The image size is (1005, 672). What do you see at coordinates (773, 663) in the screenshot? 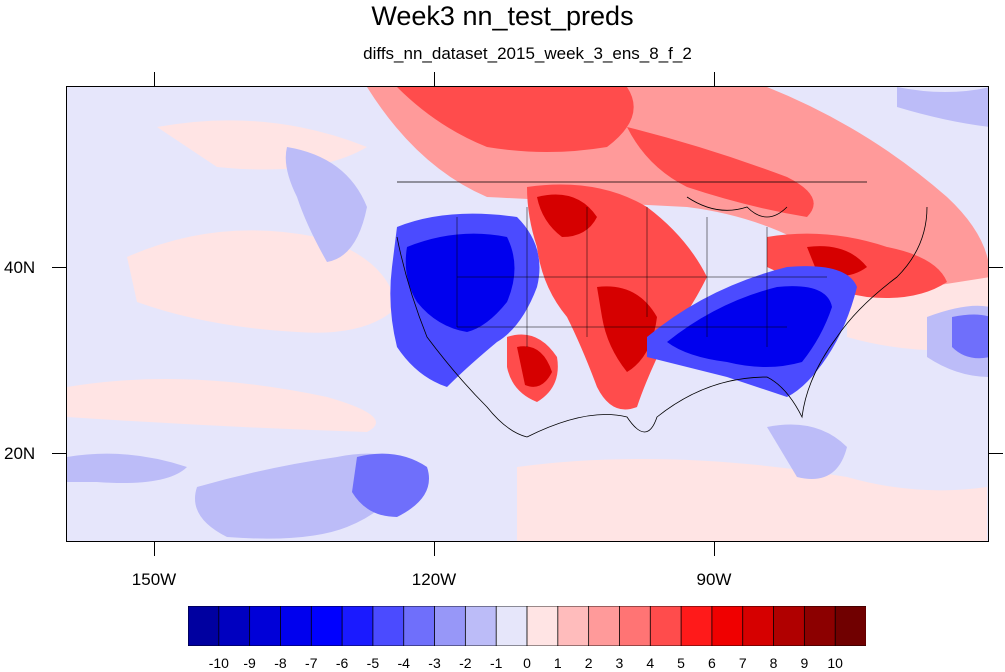
I see `colorbar-label: 8` at bounding box center [773, 663].